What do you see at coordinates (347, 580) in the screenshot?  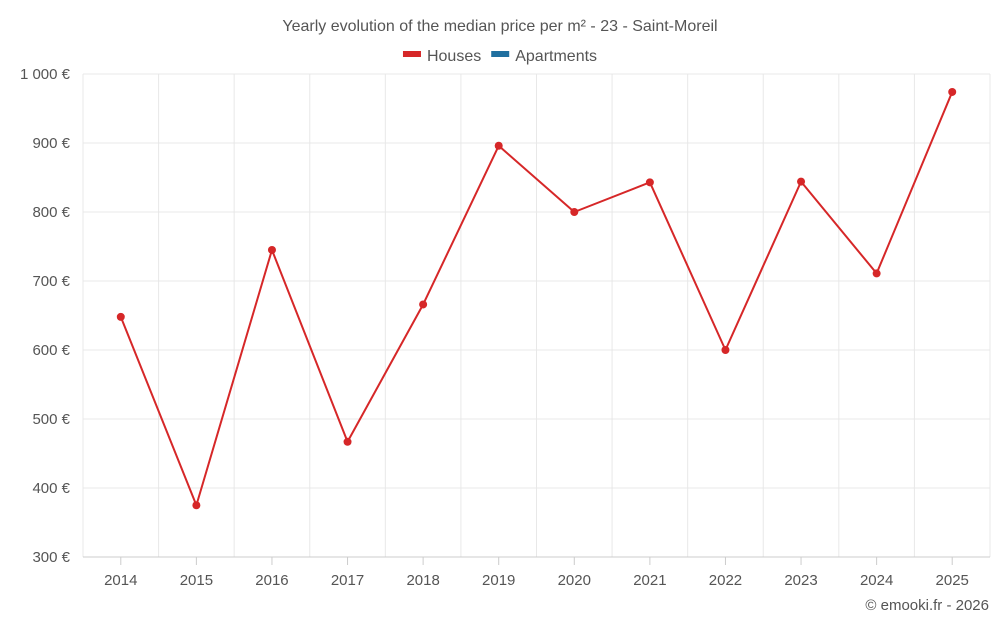 I see `x-tick-label: 2017` at bounding box center [347, 580].